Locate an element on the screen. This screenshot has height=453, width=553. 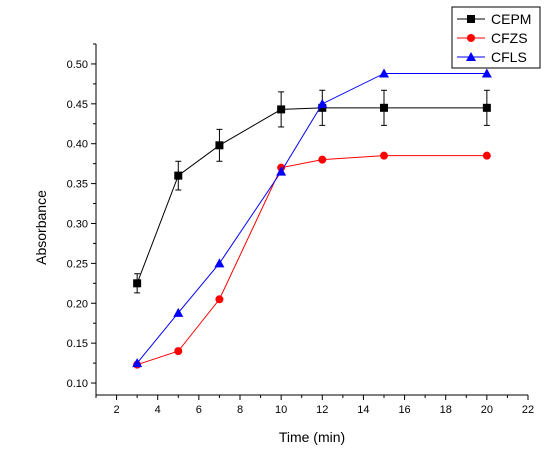
legend-item-cfls: CFLS is located at coordinates (492, 57).